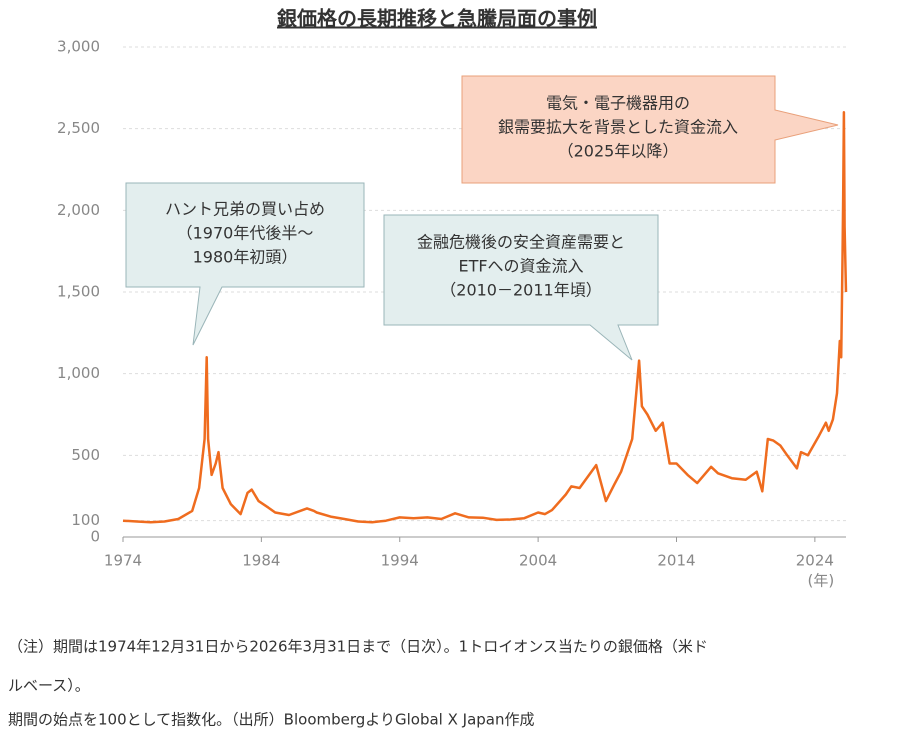 The image size is (923, 743). Describe the element at coordinates (78, 128) in the screenshot. I see `y-tick-label: 2,500` at that location.